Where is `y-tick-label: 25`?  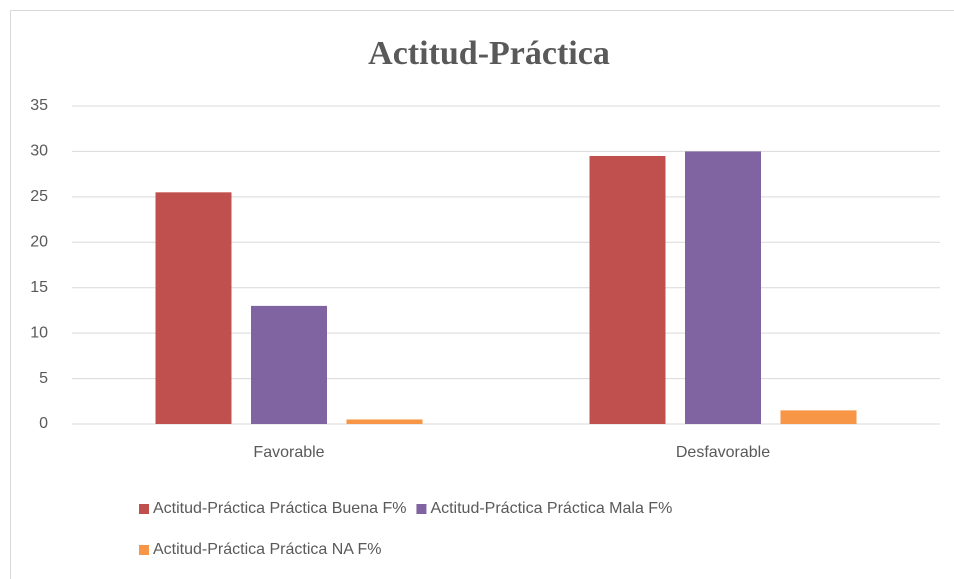
y-tick-label: 25 is located at coordinates (39, 196).